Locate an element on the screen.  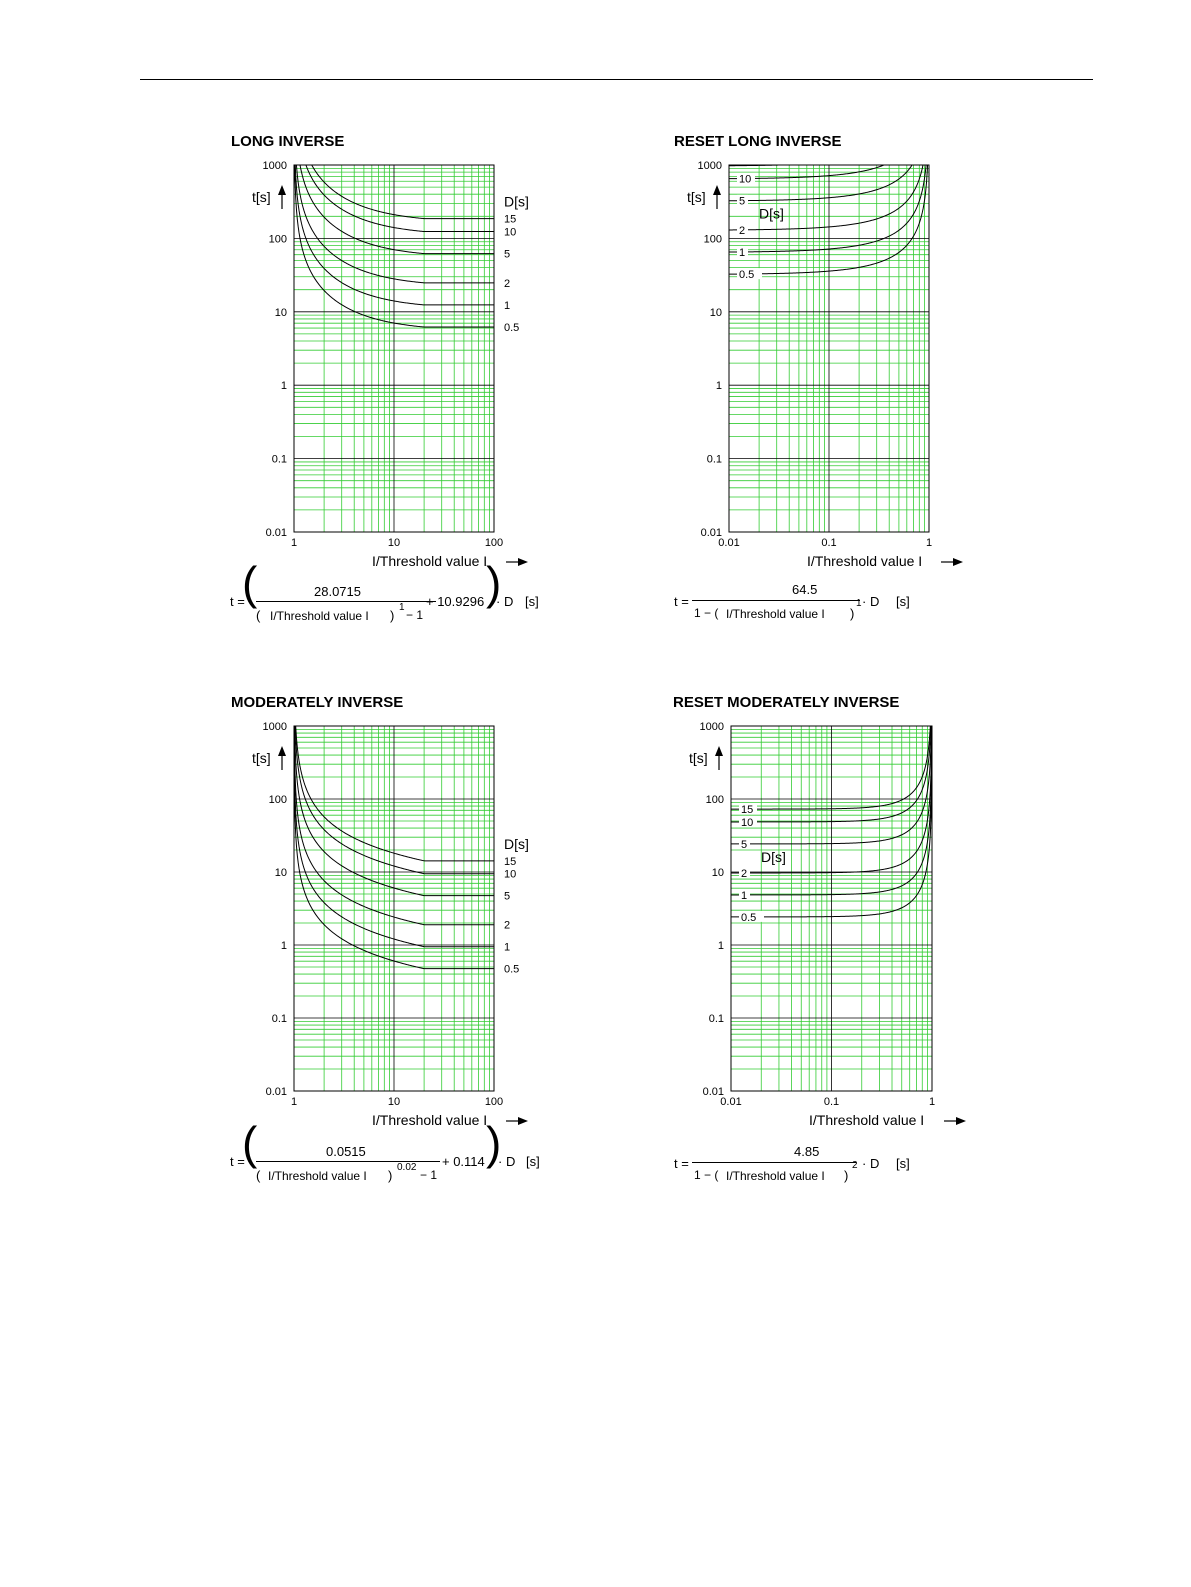
y-axis-label: t[s] is located at coordinates (261, 758).